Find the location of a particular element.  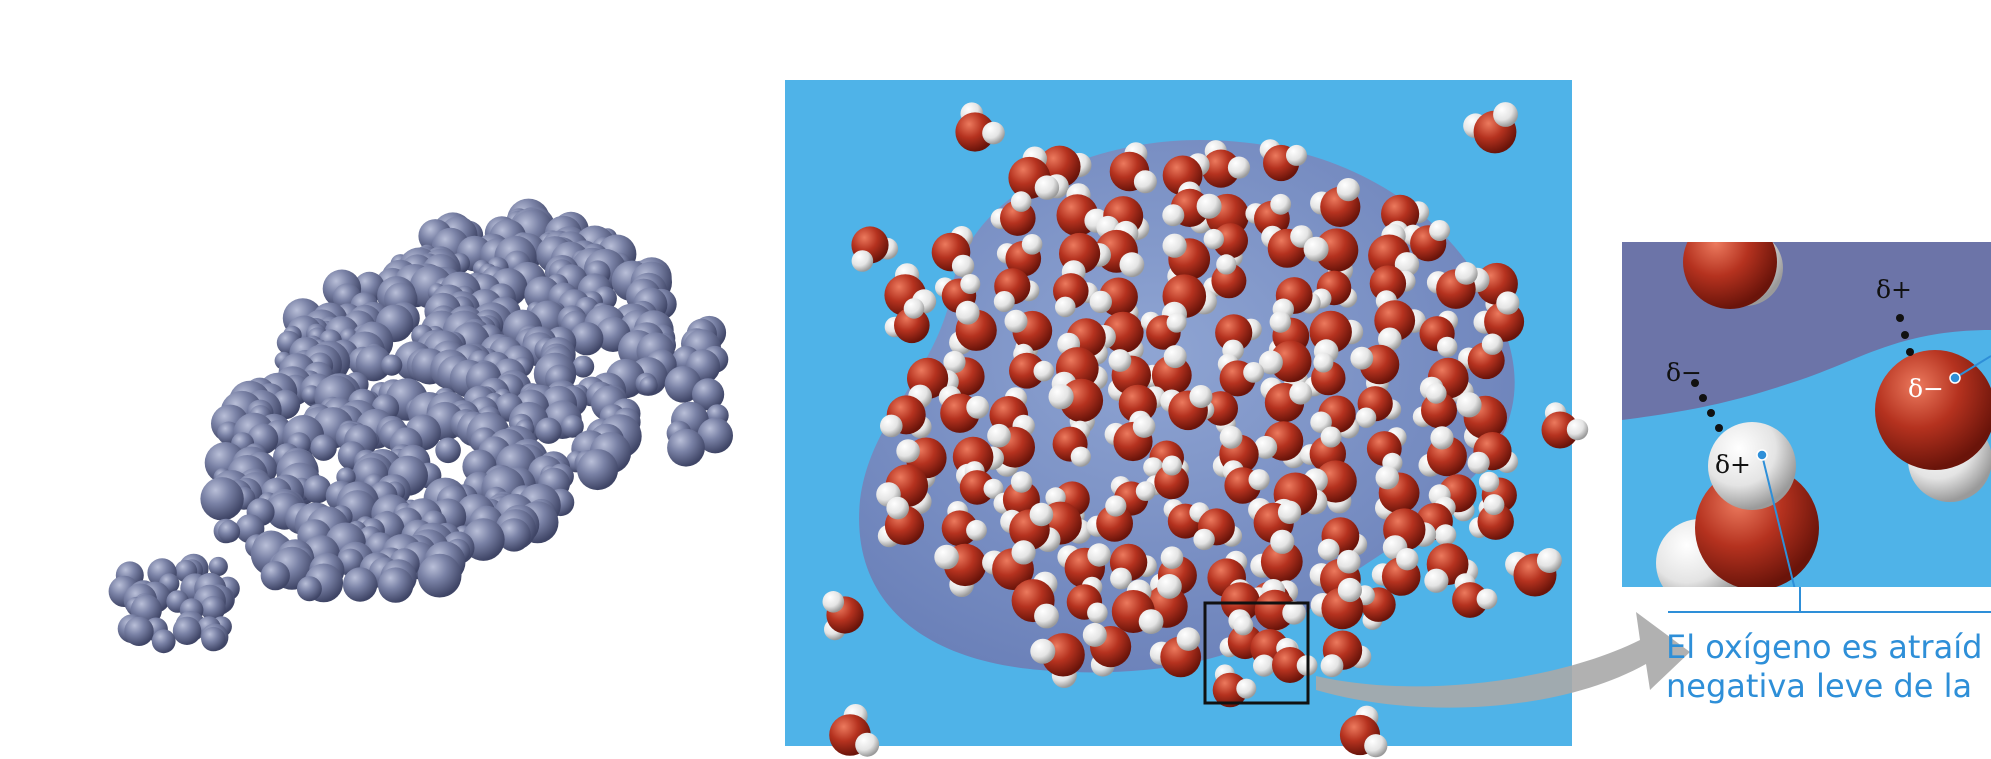

hydrogen-bond-dots is located at coordinates (1802, 373).